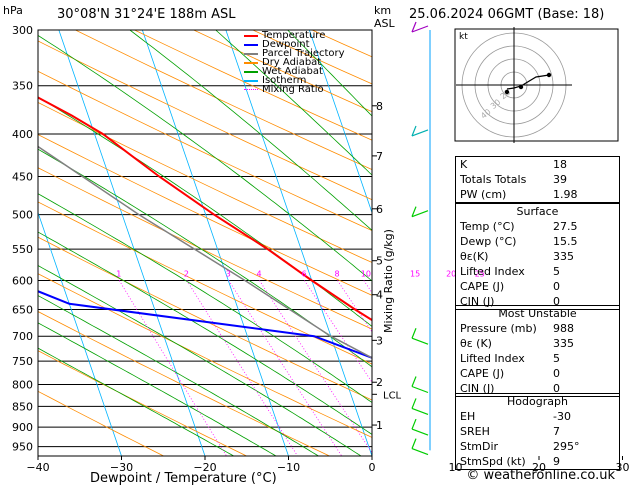 The height and width of the screenshot is (486, 629). What do you see at coordinates (486, 113) in the screenshot?
I see `hodograph-ring-label: 40` at bounding box center [486, 113].